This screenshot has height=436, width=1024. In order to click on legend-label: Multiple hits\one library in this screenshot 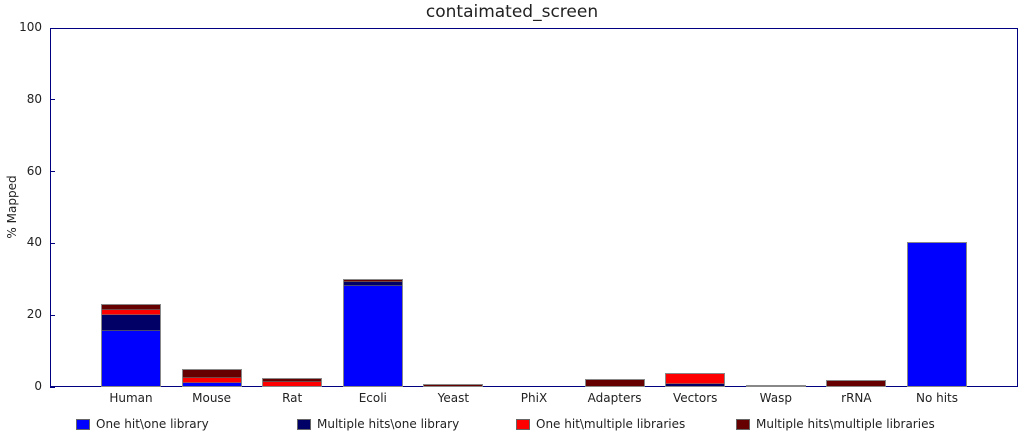, I will do `click(388, 424)`.